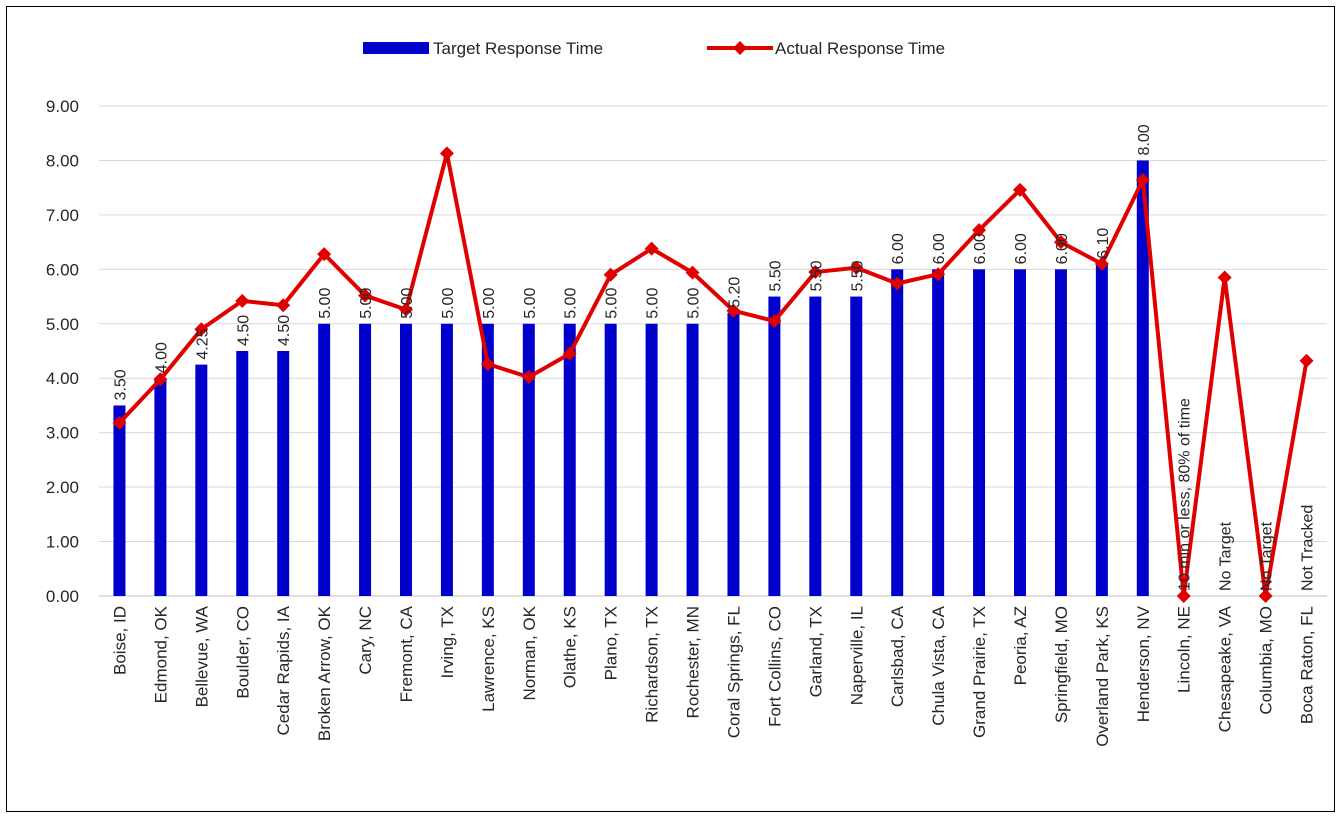  What do you see at coordinates (283, 670) in the screenshot?
I see `x-tick-label: Cedar Rapids, IA` at bounding box center [283, 670].